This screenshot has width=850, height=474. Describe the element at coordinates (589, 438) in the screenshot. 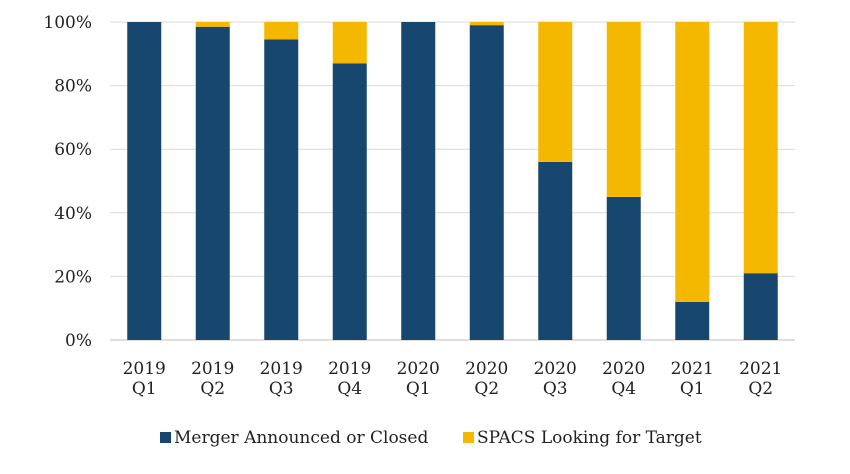

I see `legend-label: SPACS Looking for Target` at that location.